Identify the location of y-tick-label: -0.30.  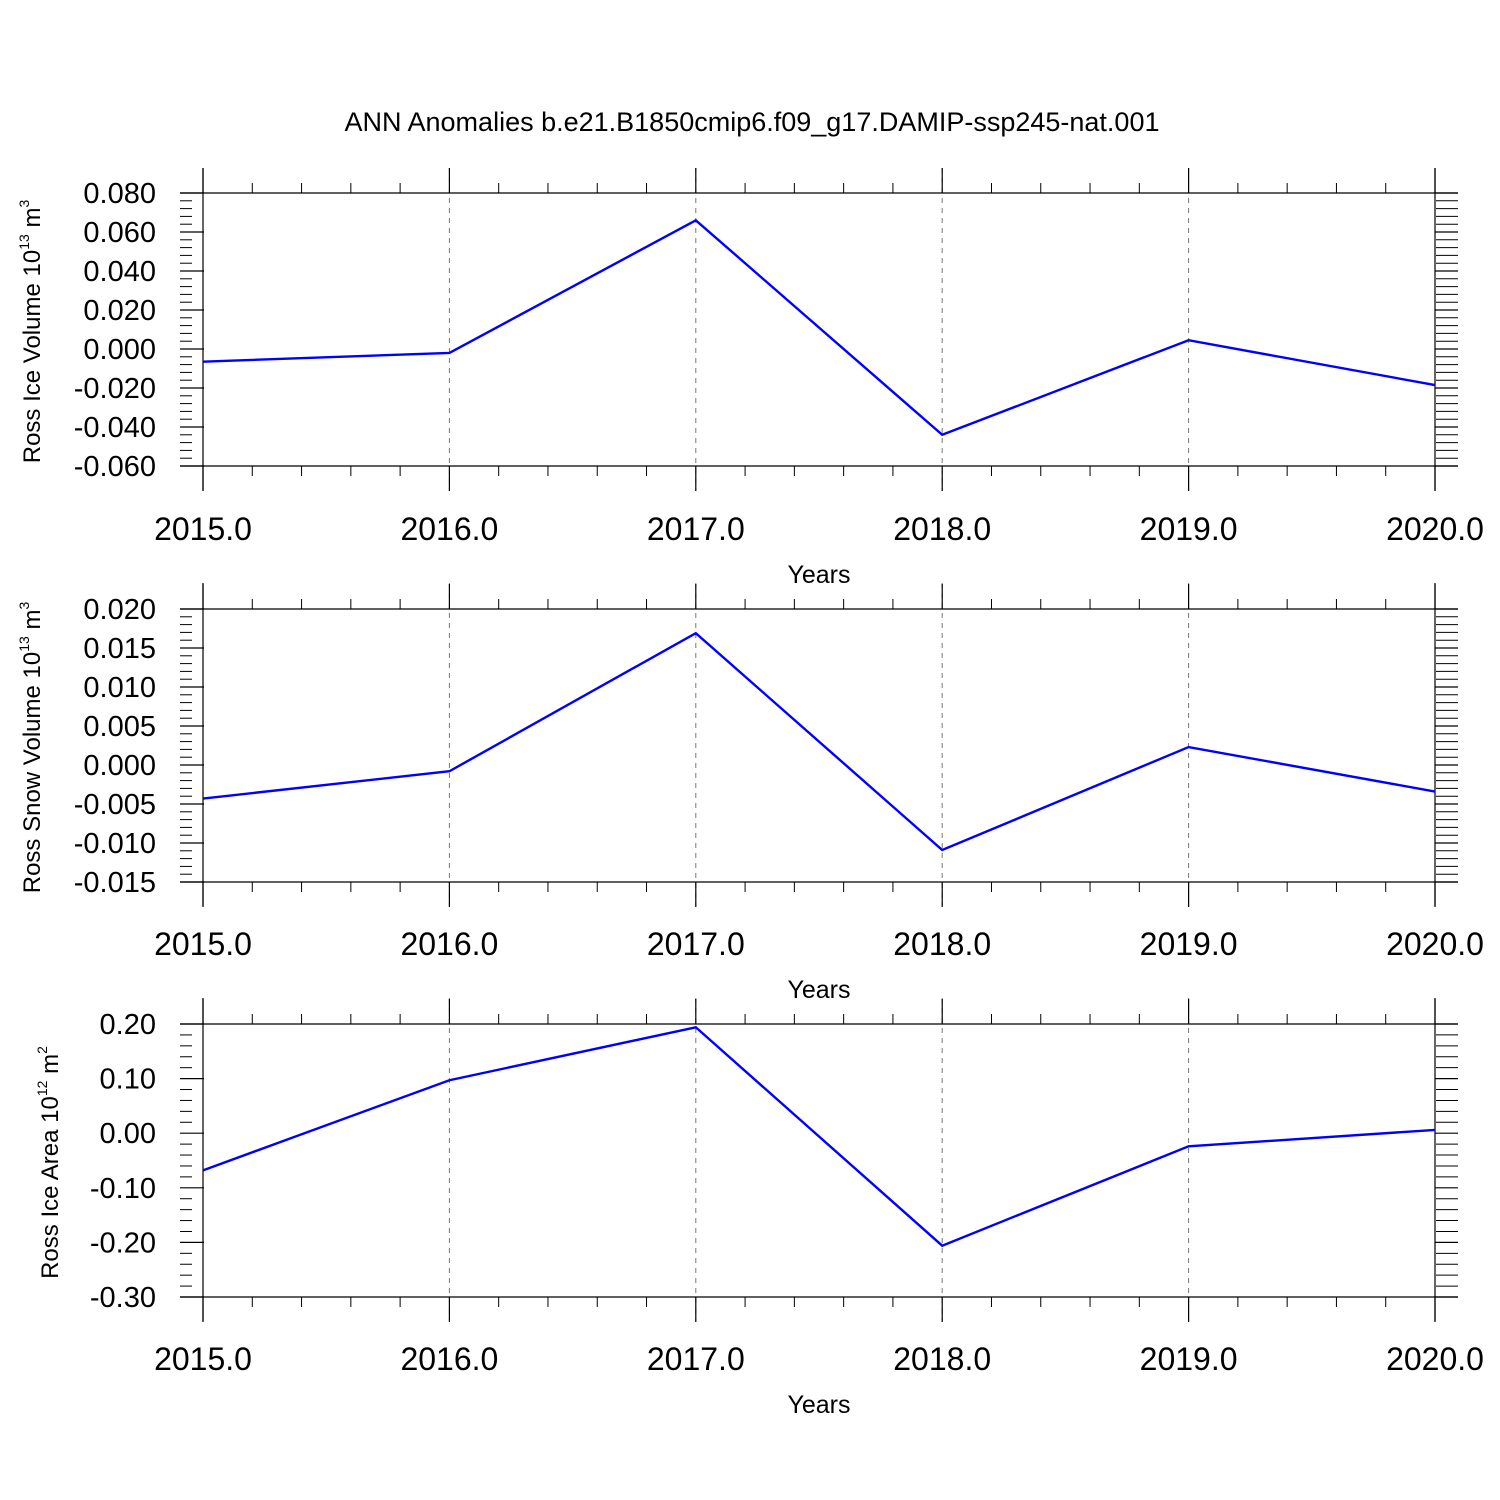
(123, 1298).